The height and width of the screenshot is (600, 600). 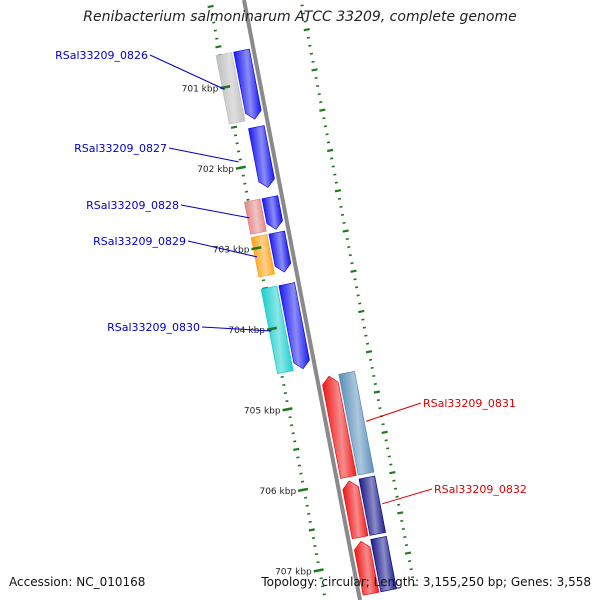 What do you see at coordinates (293, 573) in the screenshot?
I see `scale-label: 707 kbp` at bounding box center [293, 573].